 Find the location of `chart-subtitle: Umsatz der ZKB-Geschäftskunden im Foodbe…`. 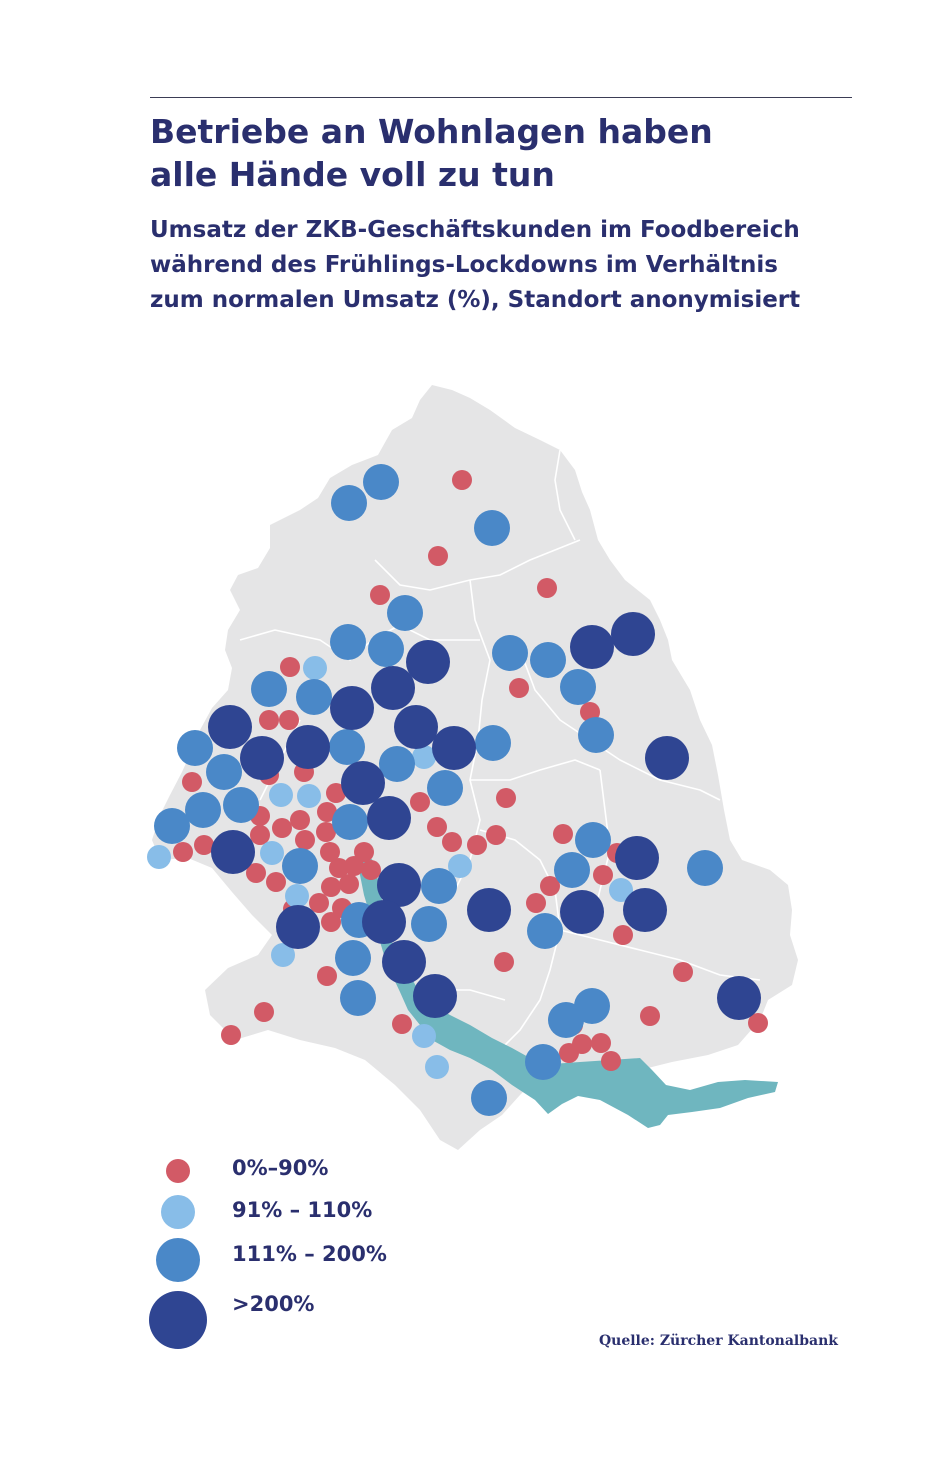

chart-subtitle: Umsatz der ZKB-Geschäftskunden im Foodbe… is located at coordinates (475, 265).